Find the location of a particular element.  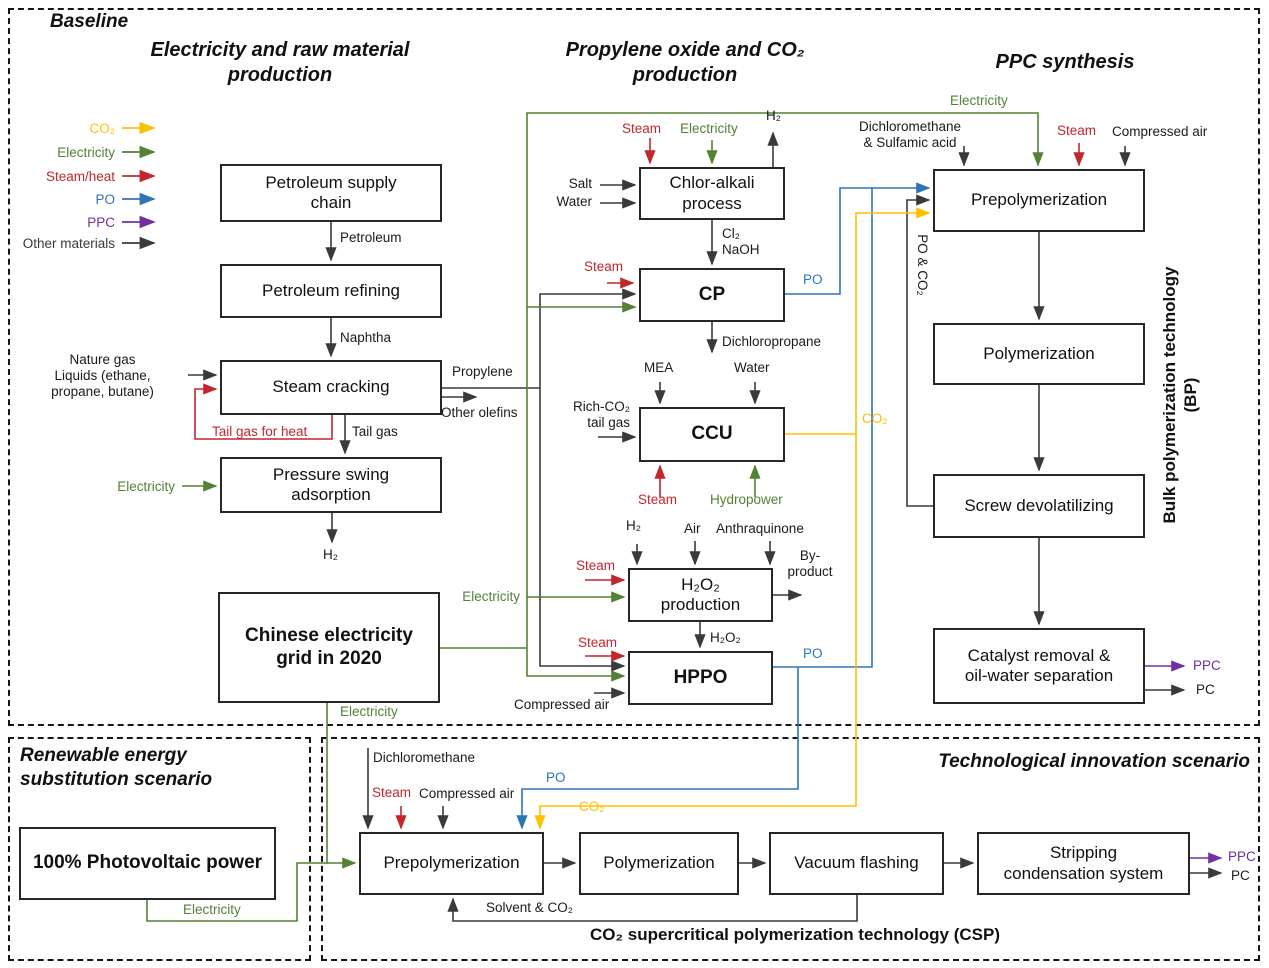

box-chlor-alkali: Chlor-alkali process is located at coordinates (712, 193).